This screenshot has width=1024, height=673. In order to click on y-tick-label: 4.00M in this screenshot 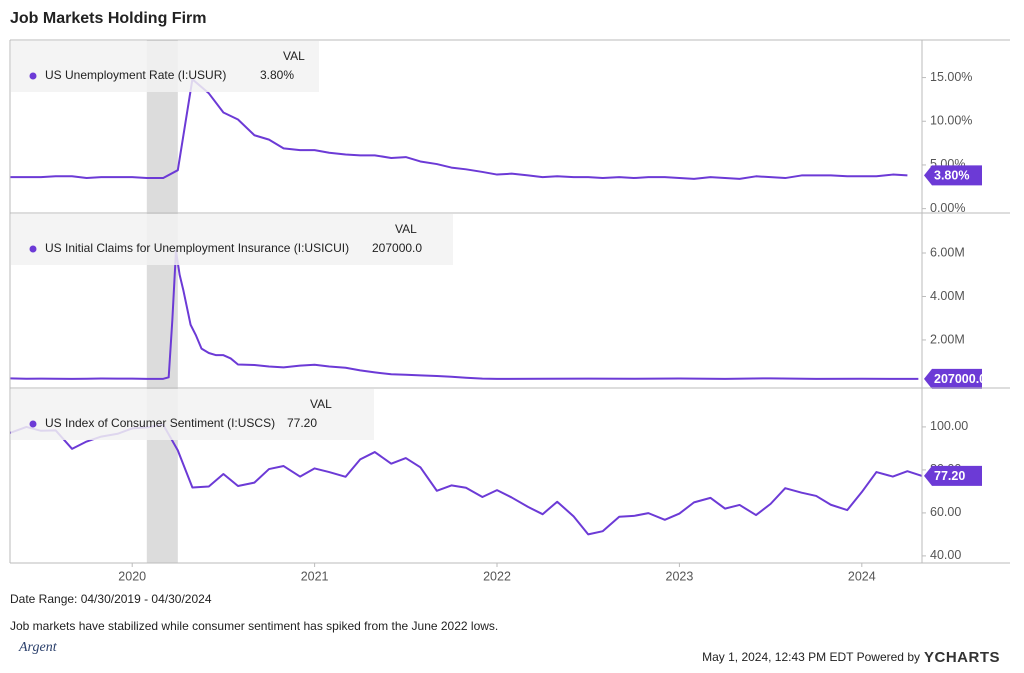, I will do `click(947, 296)`.